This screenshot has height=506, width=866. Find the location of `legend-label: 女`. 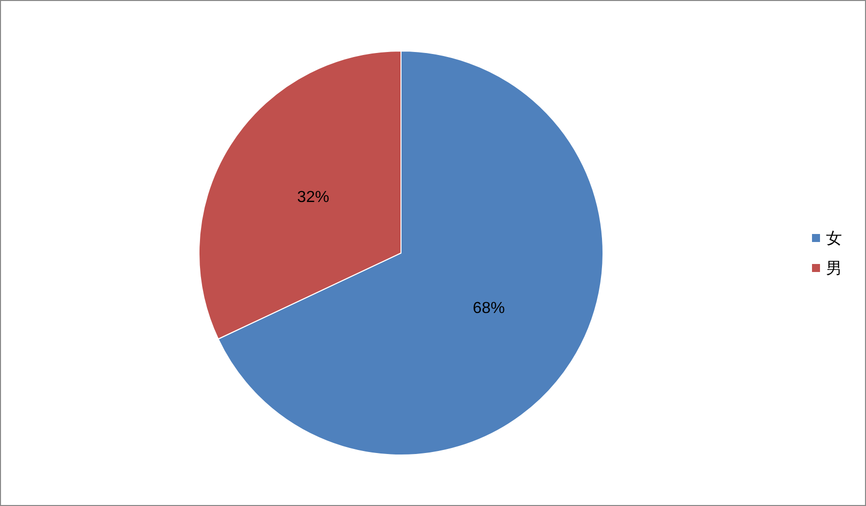

legend-label: 女 is located at coordinates (834, 238).